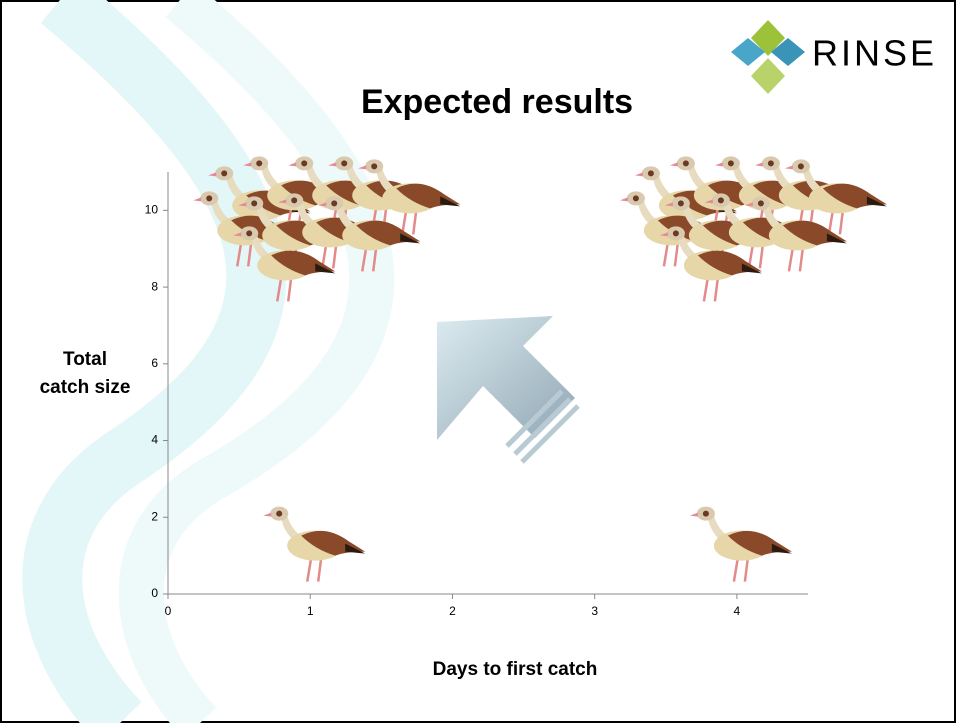 The height and width of the screenshot is (723, 956). I want to click on y-tick-label: 4, so click(154, 440).